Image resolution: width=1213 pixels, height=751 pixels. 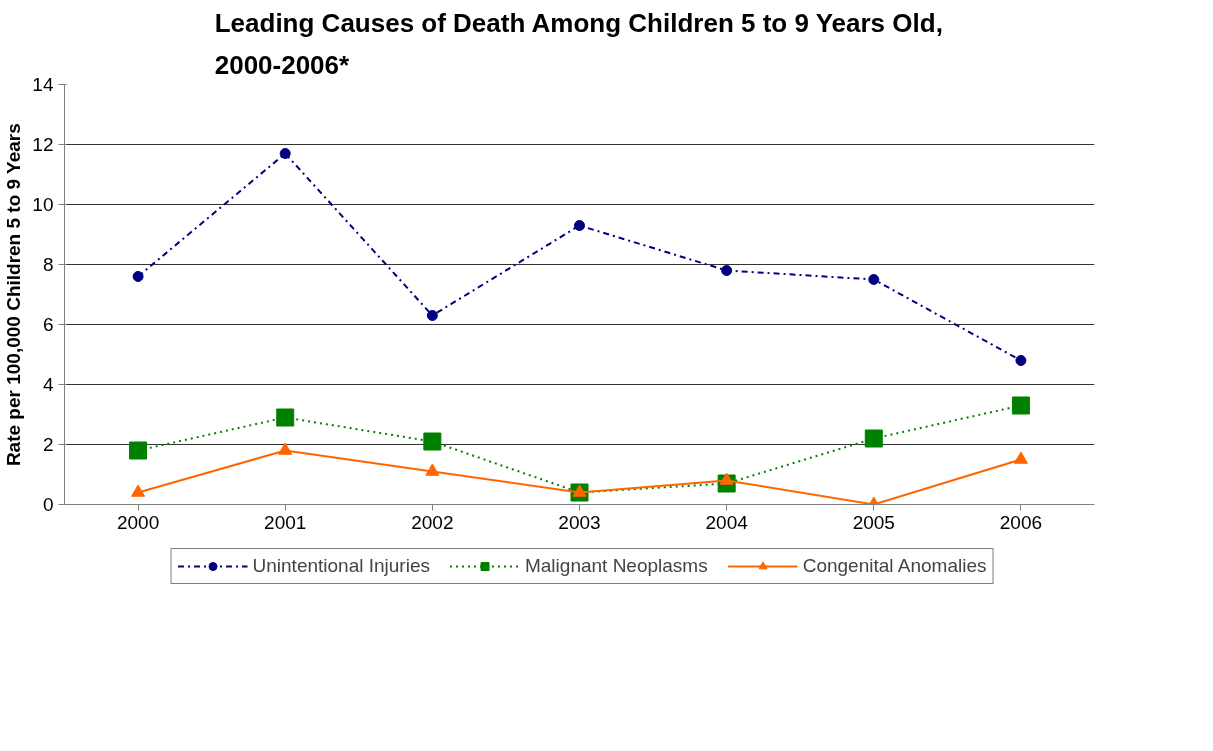 I want to click on y-tick-label: 2, so click(x=48, y=444).